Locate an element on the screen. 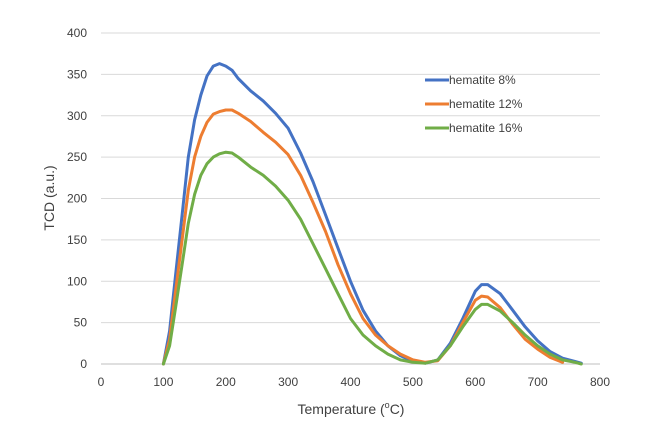 The image size is (645, 436). y-tick-label-200: 200 is located at coordinates (77, 199).